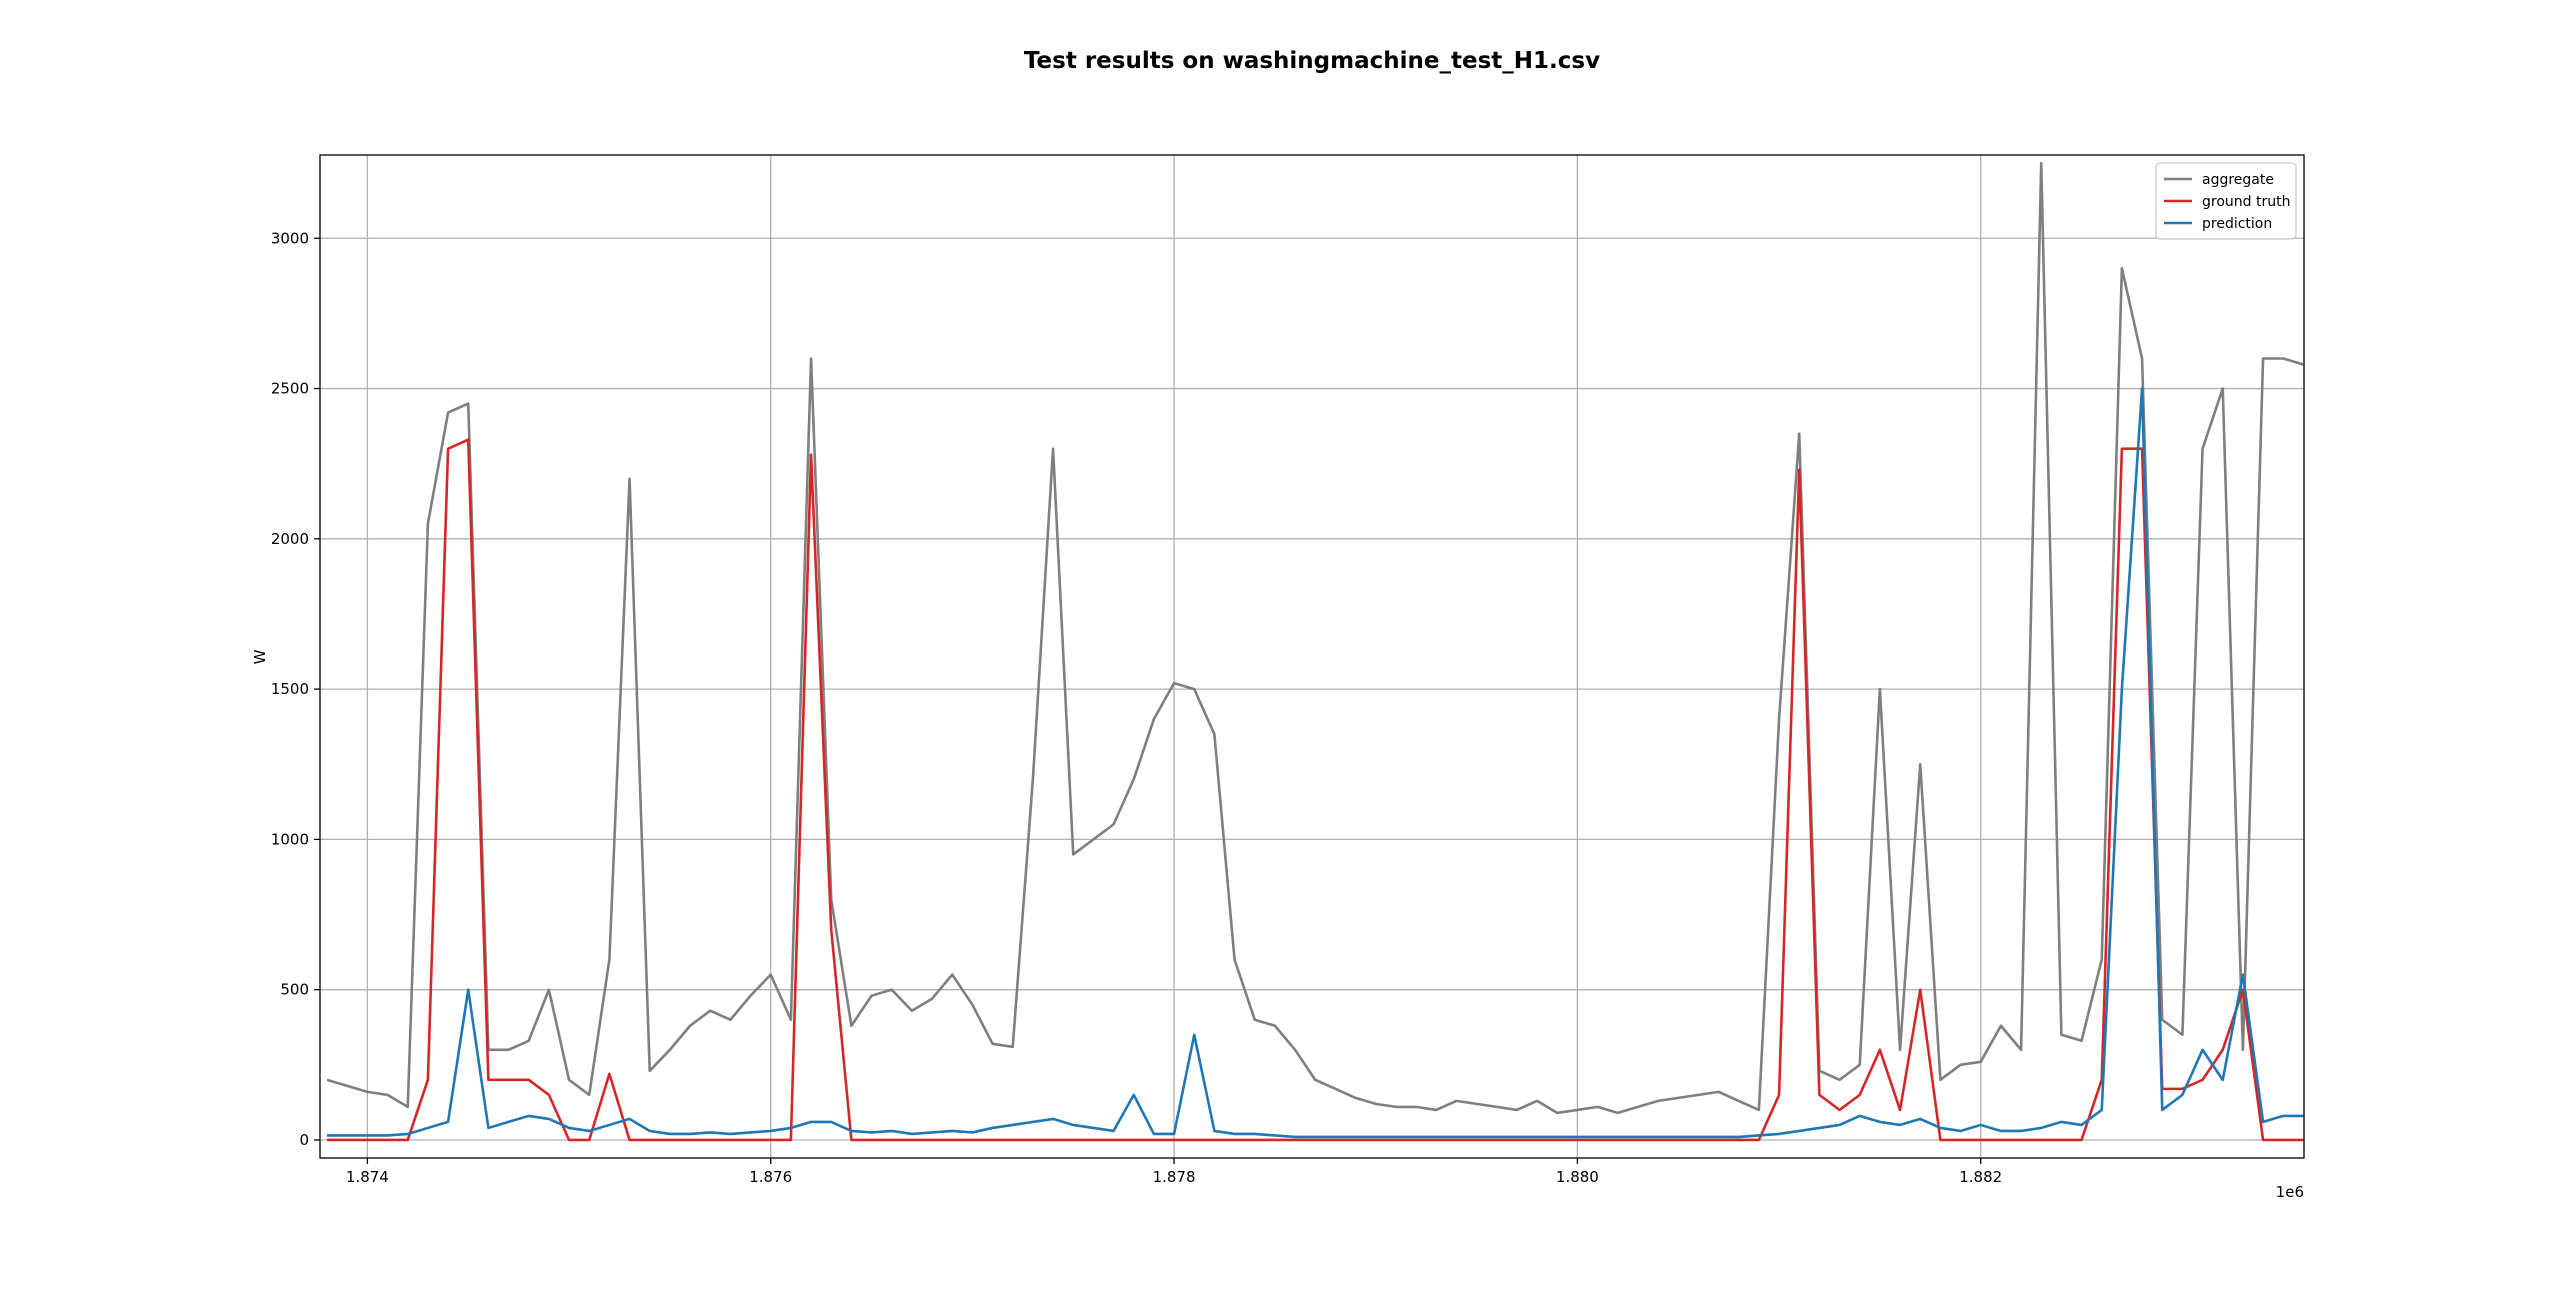 This screenshot has width=2560, height=1301. Describe the element at coordinates (2237, 224) in the screenshot. I see `legend-label: prediction` at that location.